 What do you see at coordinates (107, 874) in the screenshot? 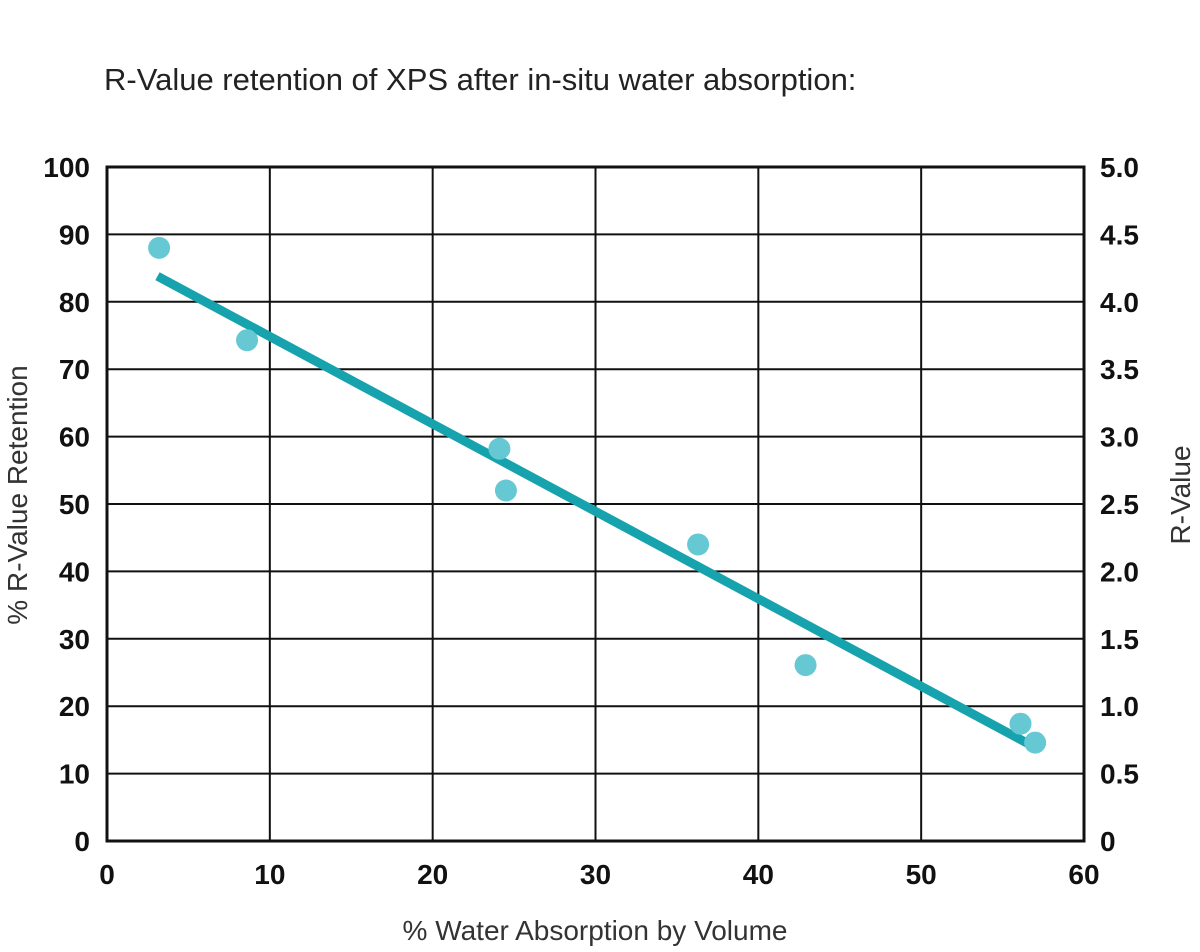
I see `x-tick-label: 0` at bounding box center [107, 874].